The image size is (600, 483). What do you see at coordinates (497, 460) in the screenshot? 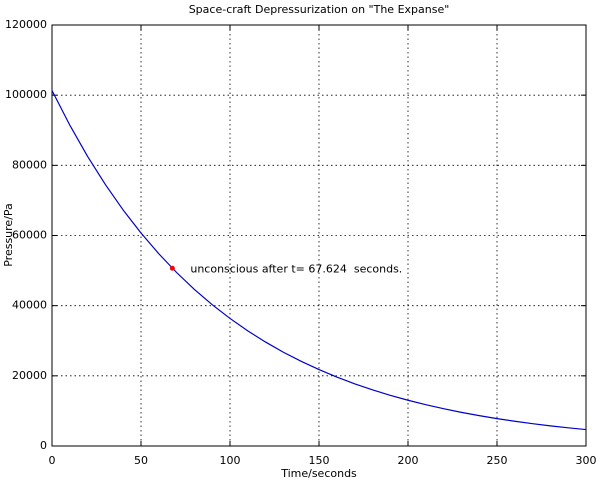
I see `x-tick-label: 250` at bounding box center [497, 460].